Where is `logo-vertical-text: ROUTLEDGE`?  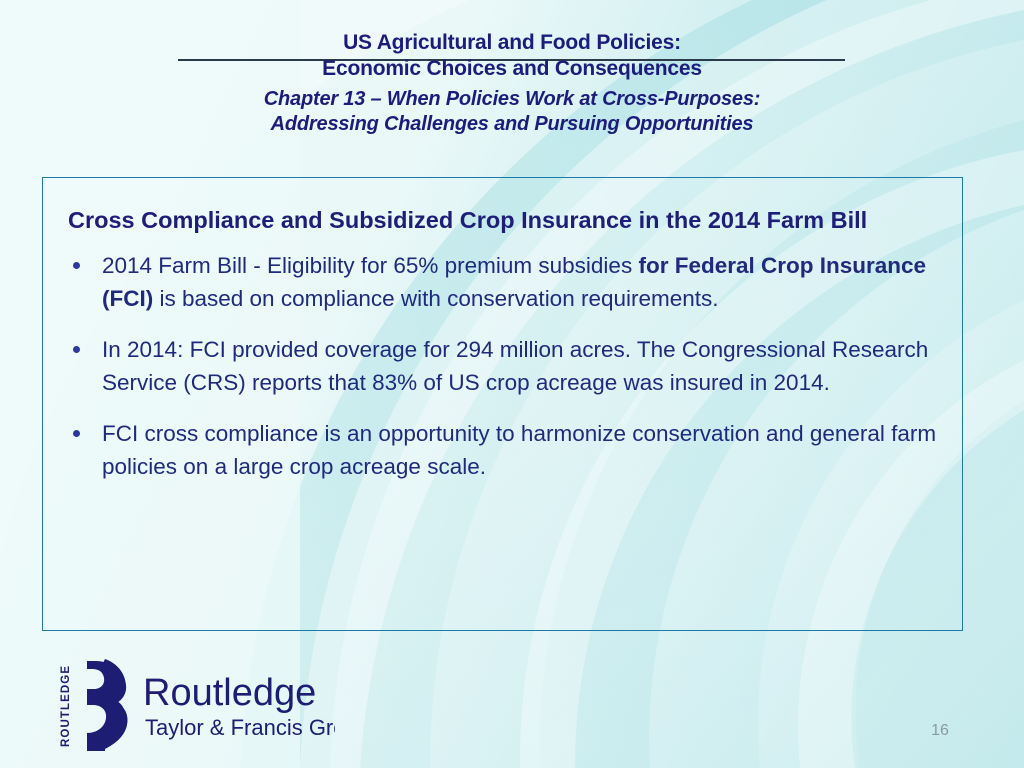
logo-vertical-text: ROUTLEDGE is located at coordinates (66, 706).